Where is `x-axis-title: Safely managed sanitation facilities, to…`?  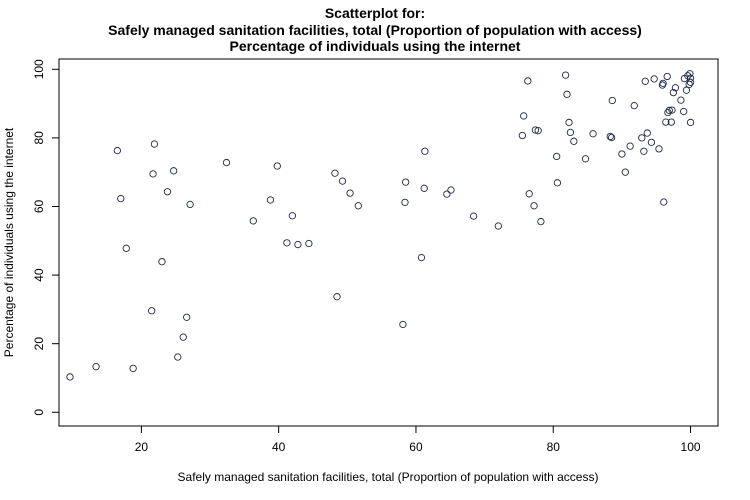
x-axis-title: Safely managed sanitation facilities, to… is located at coordinates (388, 477).